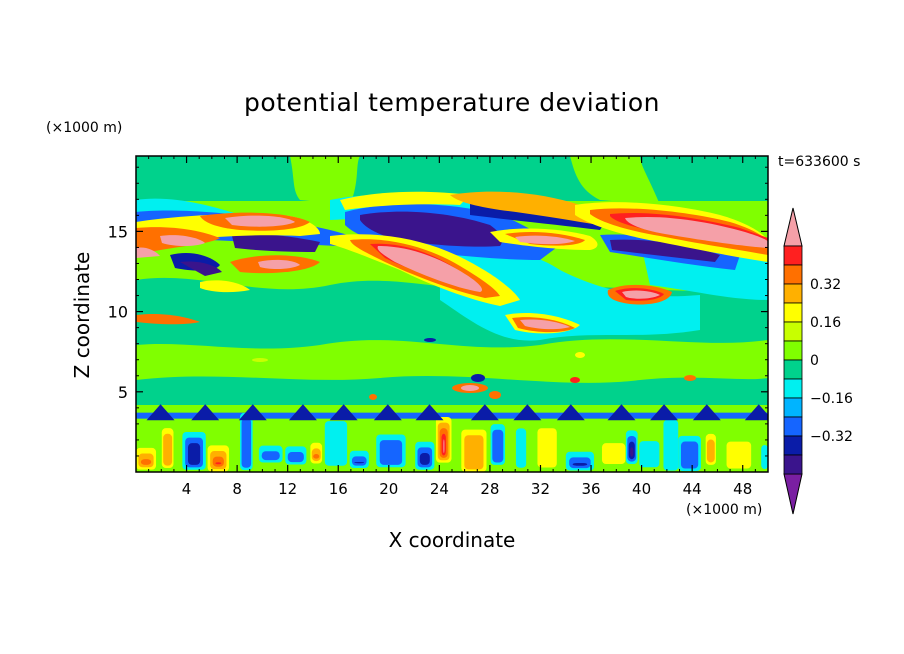 The width and height of the screenshot is (904, 654). Describe the element at coordinates (590, 489) in the screenshot. I see `x-tick-label: 36` at that location.